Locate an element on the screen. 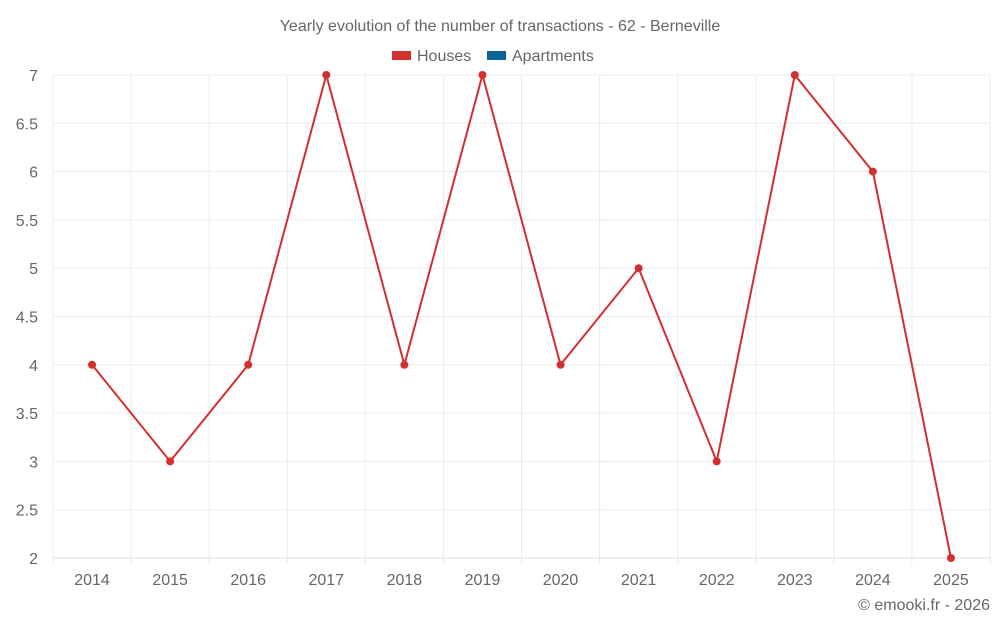  legend: Houses Apartments is located at coordinates (493, 56).